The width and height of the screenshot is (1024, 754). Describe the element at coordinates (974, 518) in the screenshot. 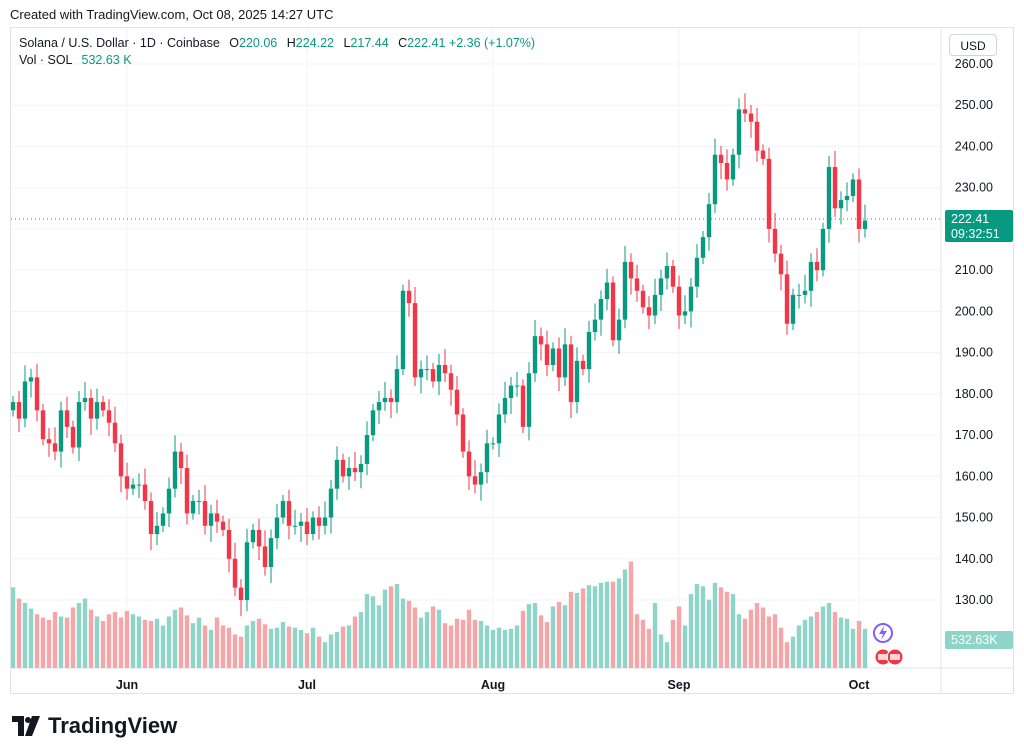

I see `price-tick-label: 150.00` at that location.